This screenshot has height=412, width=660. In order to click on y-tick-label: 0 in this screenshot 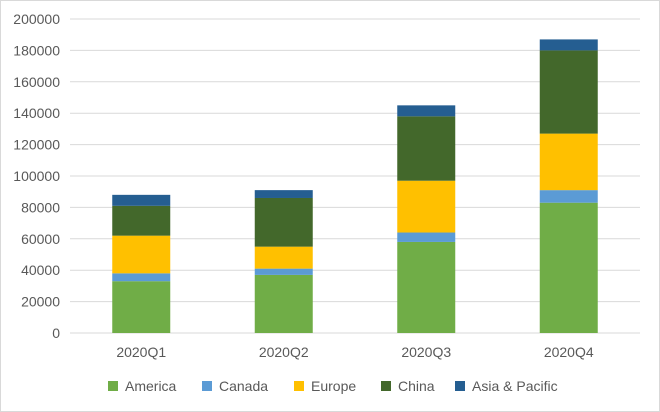, I will do `click(56, 333)`.